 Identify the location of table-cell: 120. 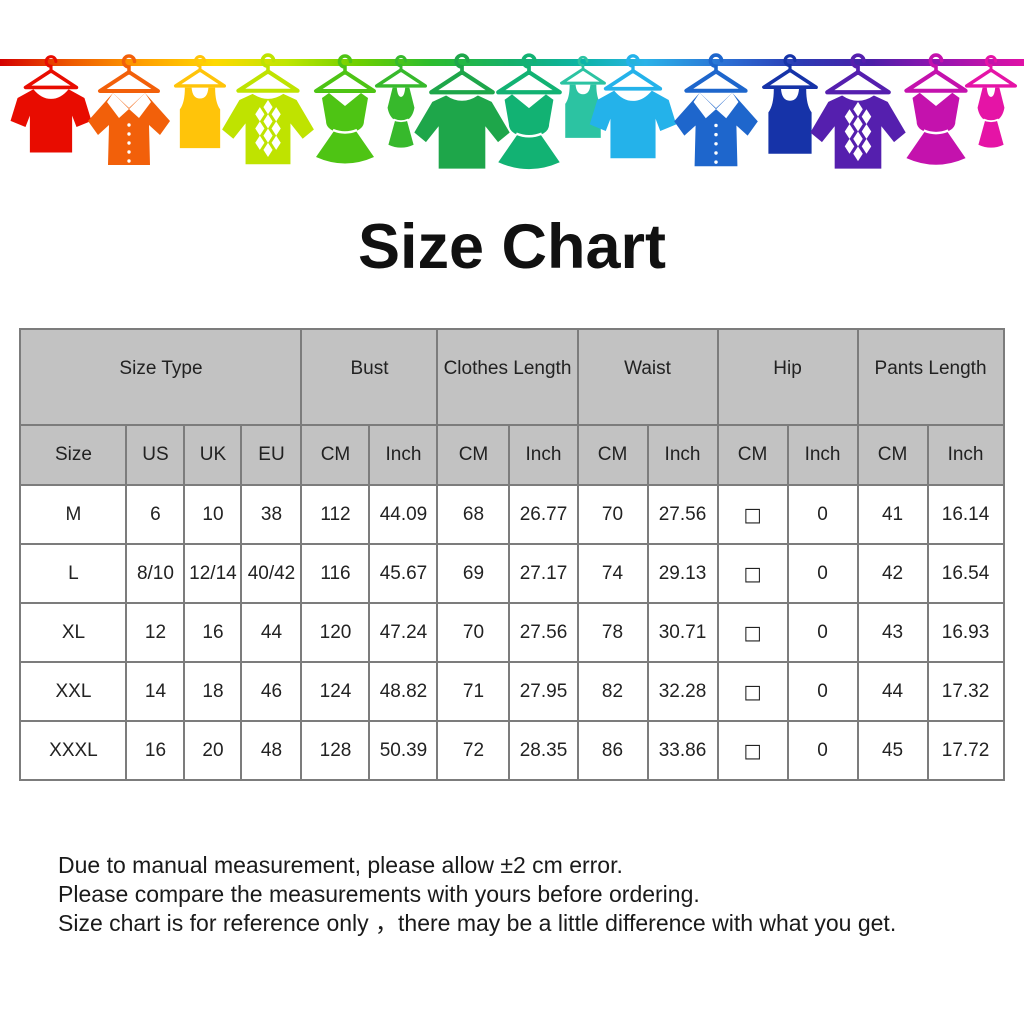
(335, 632).